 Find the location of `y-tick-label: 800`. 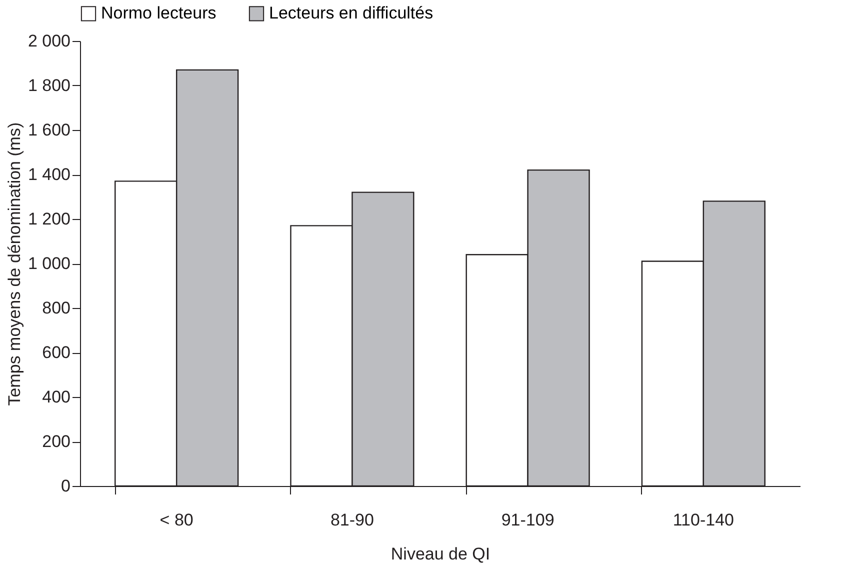

y-tick-label: 800 is located at coordinates (56, 308).